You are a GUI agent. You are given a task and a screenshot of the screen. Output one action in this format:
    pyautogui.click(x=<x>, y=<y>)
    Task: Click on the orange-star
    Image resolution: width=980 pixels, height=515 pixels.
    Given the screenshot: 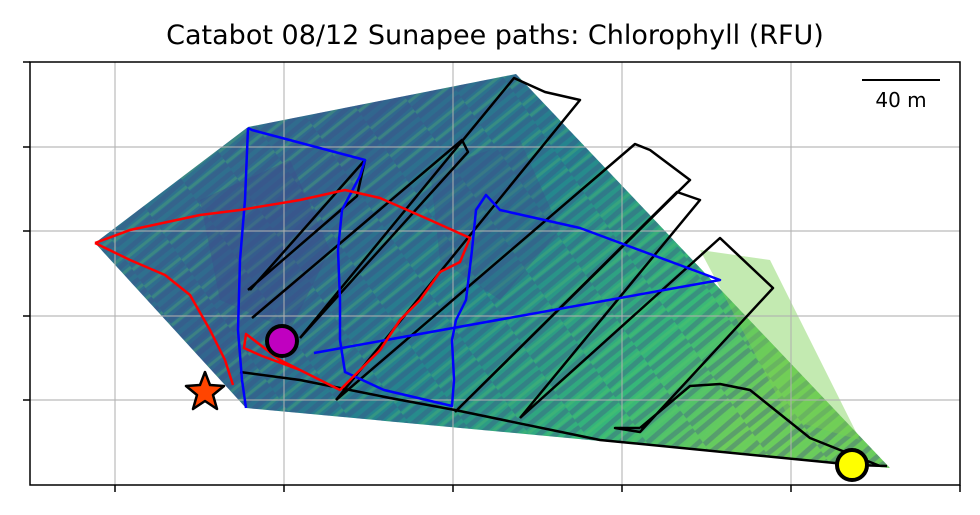 What is the action you would take?
    pyautogui.click(x=205, y=390)
    